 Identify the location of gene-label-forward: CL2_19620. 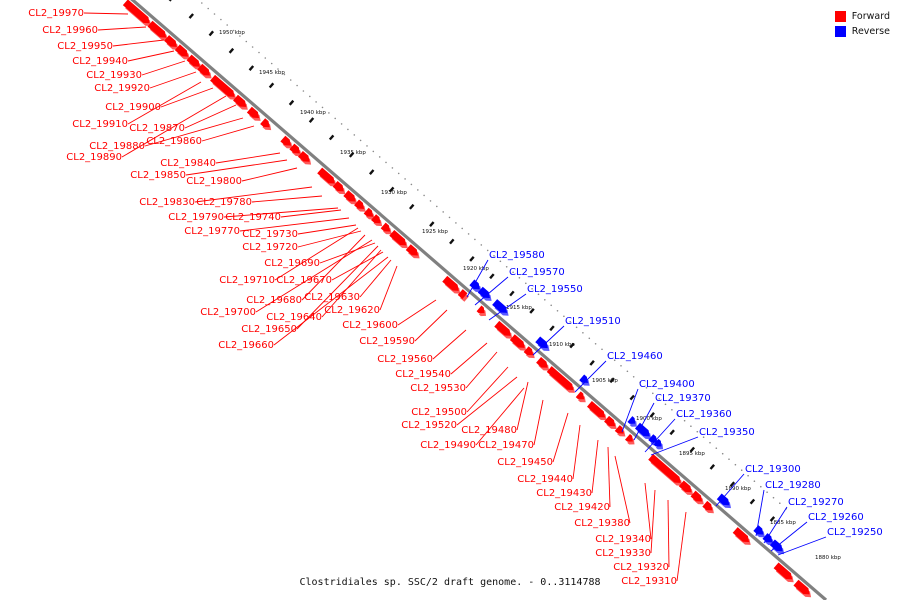
(352, 310).